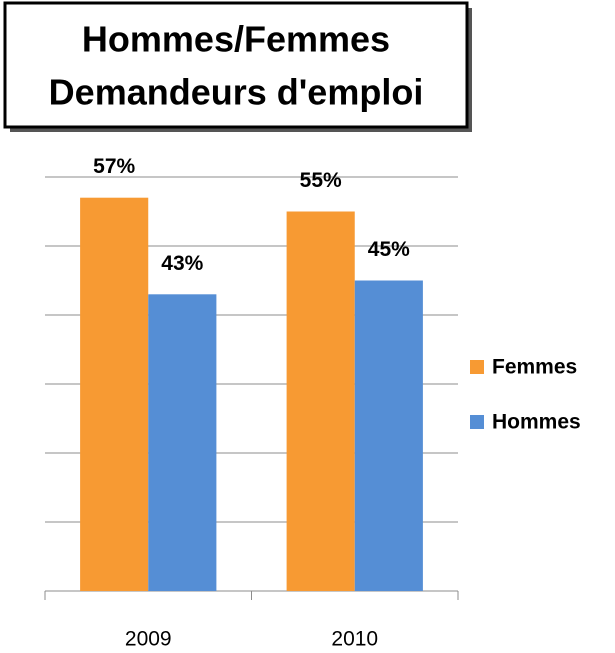 Image resolution: width=615 pixels, height=653 pixels. I want to click on value-label: 43%, so click(182, 263).